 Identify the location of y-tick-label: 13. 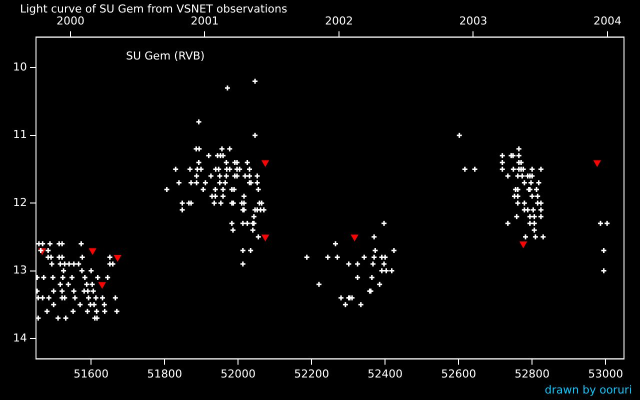
(19, 270).